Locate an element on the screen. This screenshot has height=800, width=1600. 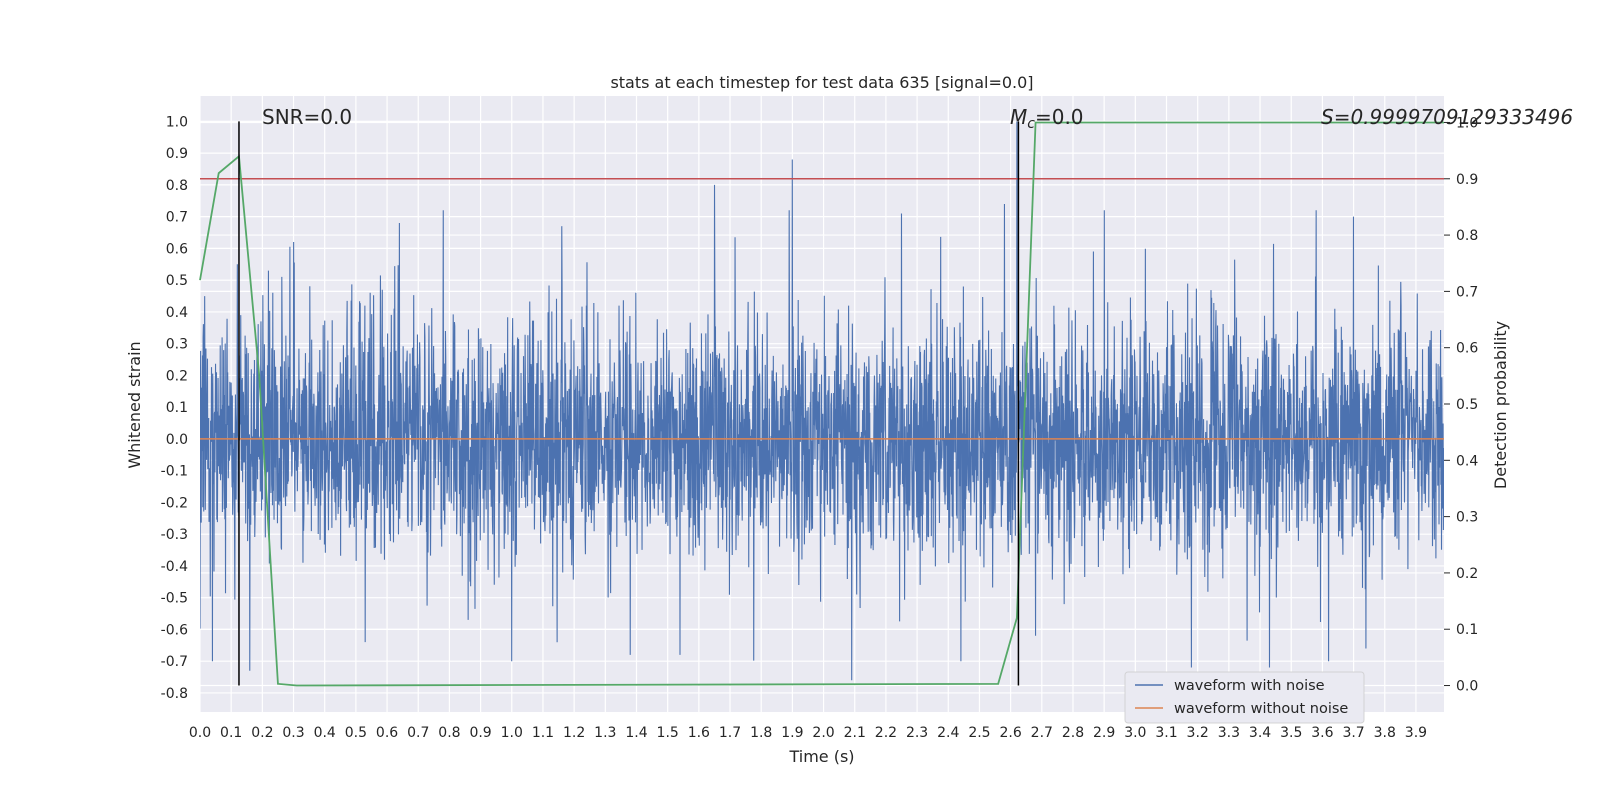
x-tick-label: 1.9 is located at coordinates (792, 733).